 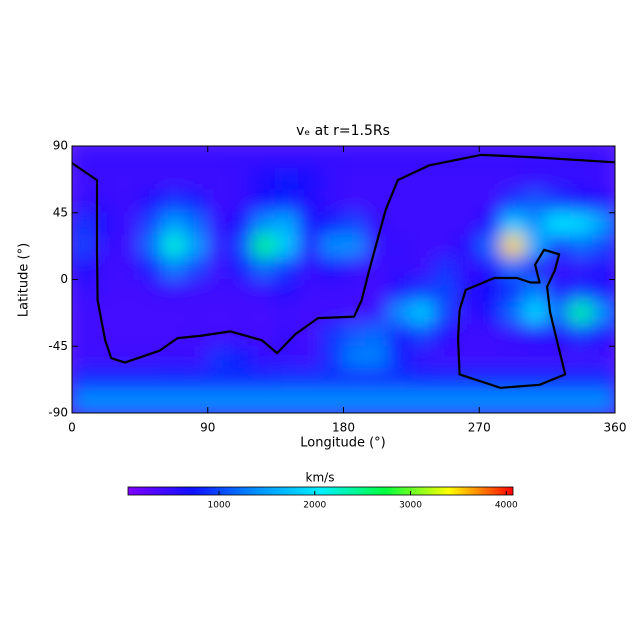 What do you see at coordinates (24, 280) in the screenshot?
I see `y-axis-label: Latitude (°)` at bounding box center [24, 280].